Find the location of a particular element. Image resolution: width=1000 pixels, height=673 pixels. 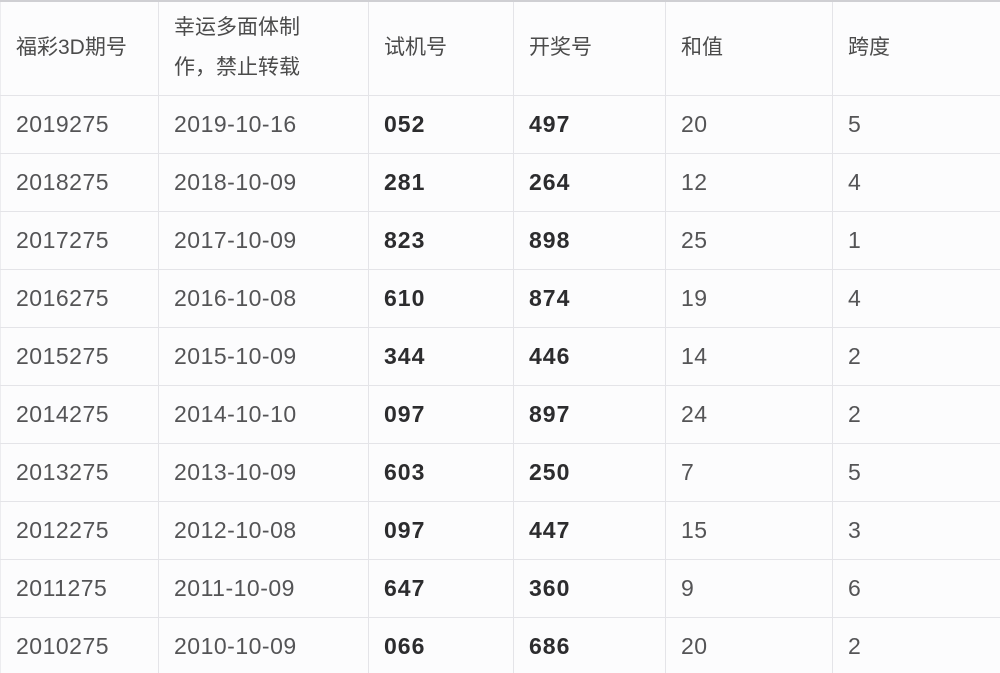

cell-date: 2017-10-09 is located at coordinates (263, 240).